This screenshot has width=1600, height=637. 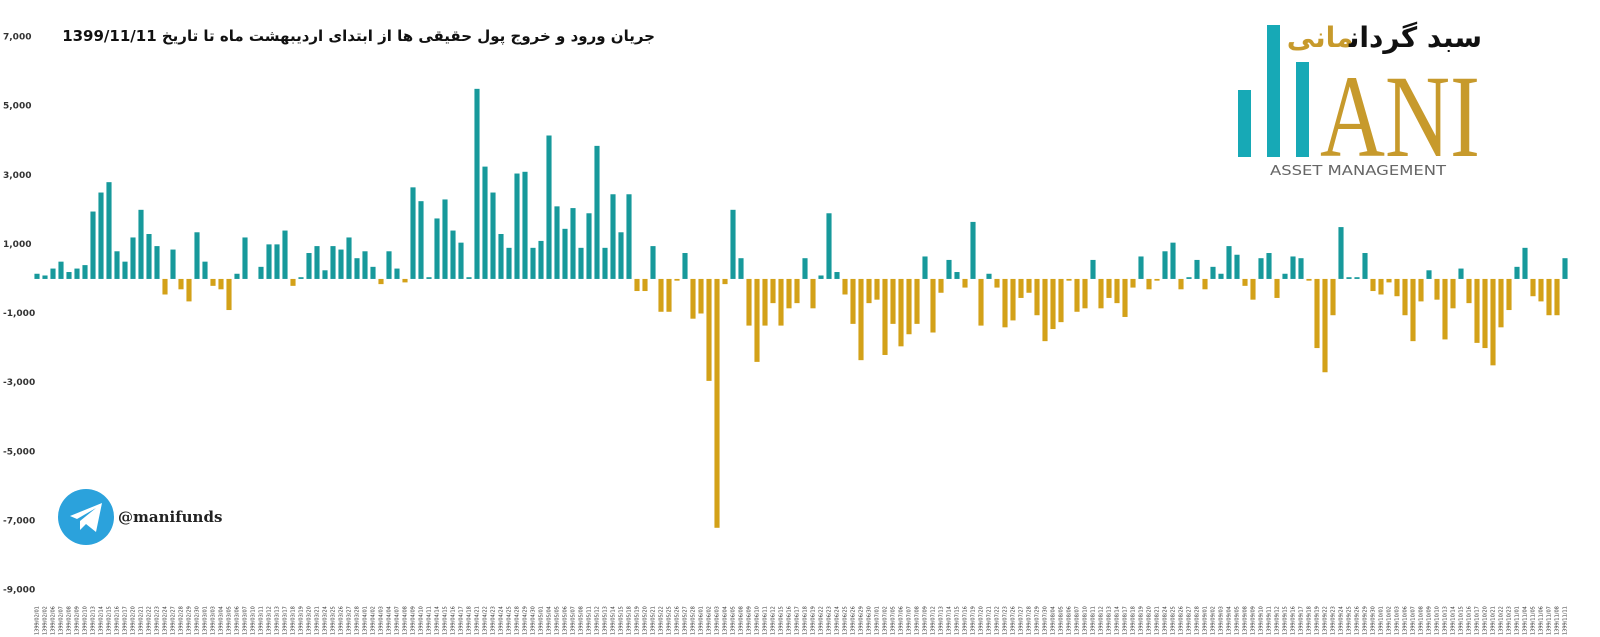 What do you see at coordinates (558, 620) in the screenshot?
I see `x-tick-label: 1399/05/05` at bounding box center [558, 620].